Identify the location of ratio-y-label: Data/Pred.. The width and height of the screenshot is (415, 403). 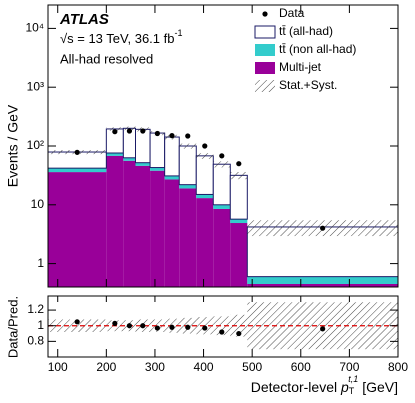
(12, 327).